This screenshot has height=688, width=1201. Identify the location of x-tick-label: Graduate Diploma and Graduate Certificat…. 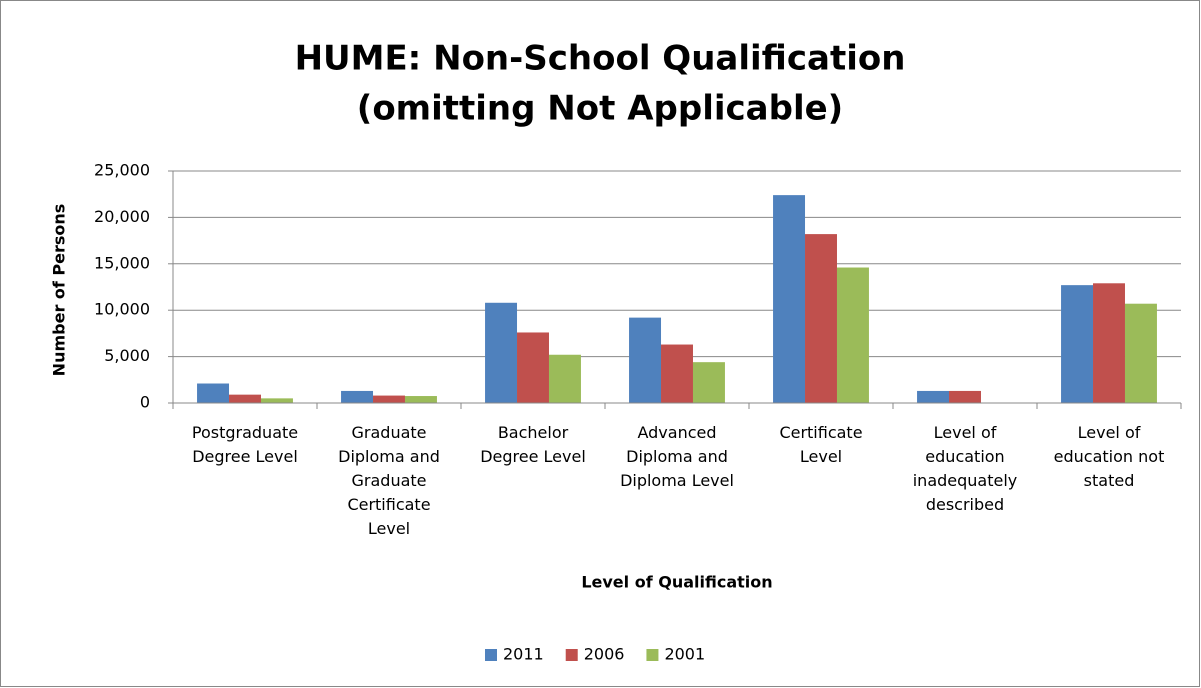
(389, 480).